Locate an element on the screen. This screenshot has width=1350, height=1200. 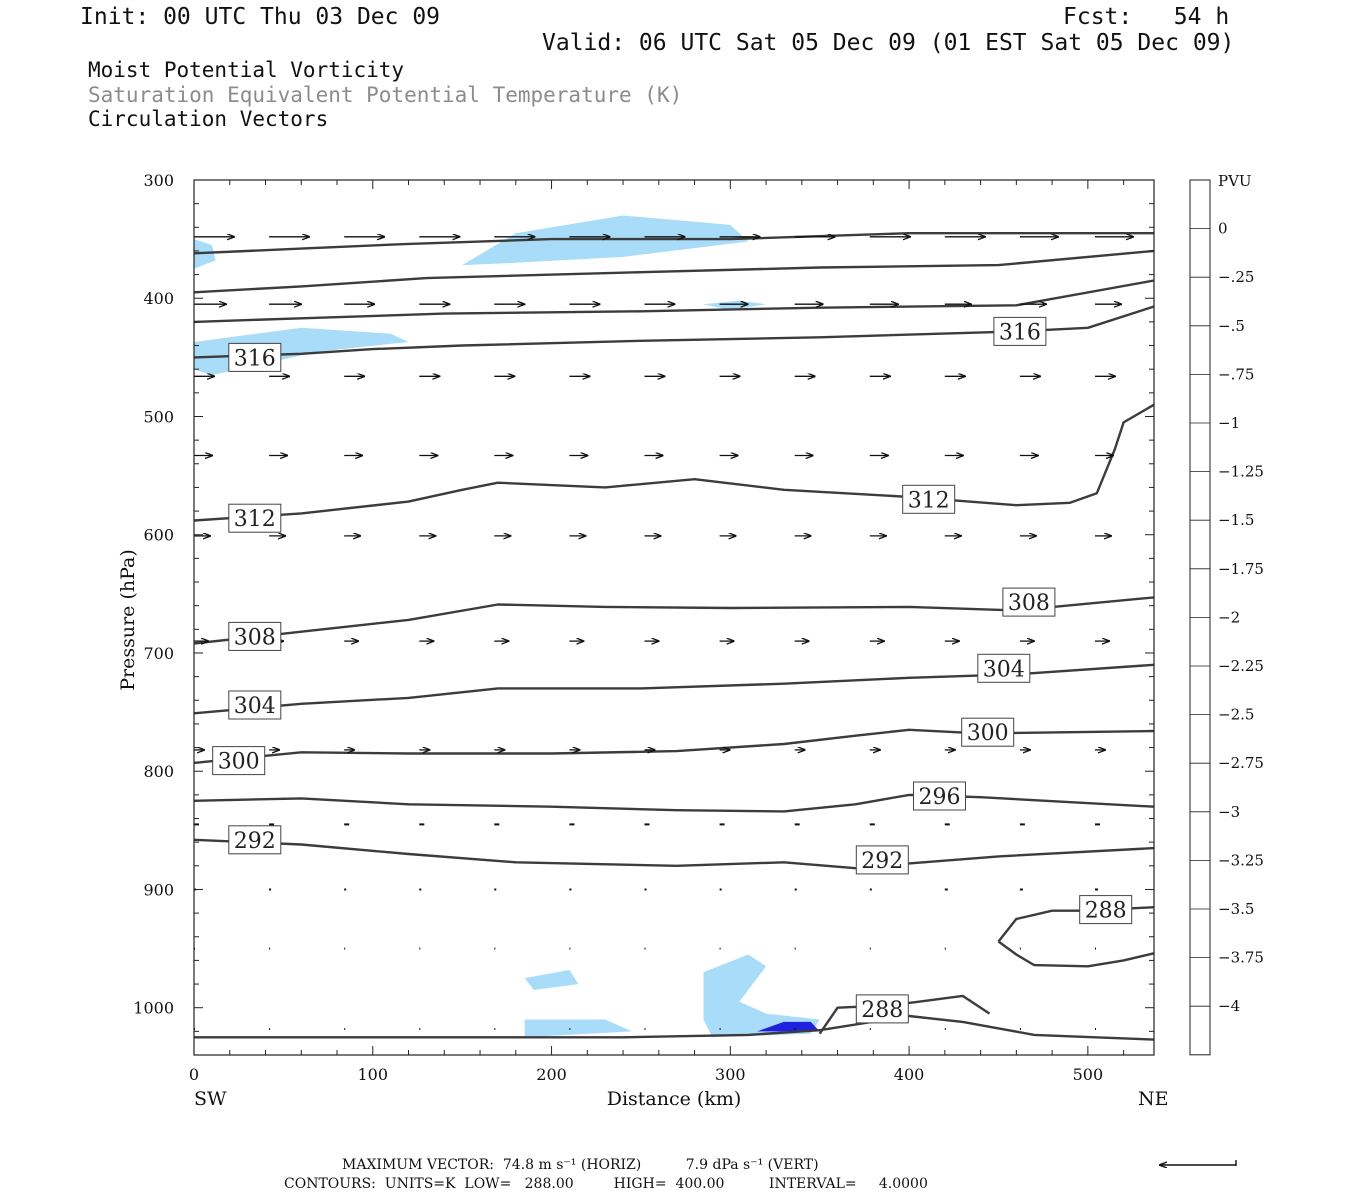
colorbar-level-label: −2.5 is located at coordinates (1236, 715).